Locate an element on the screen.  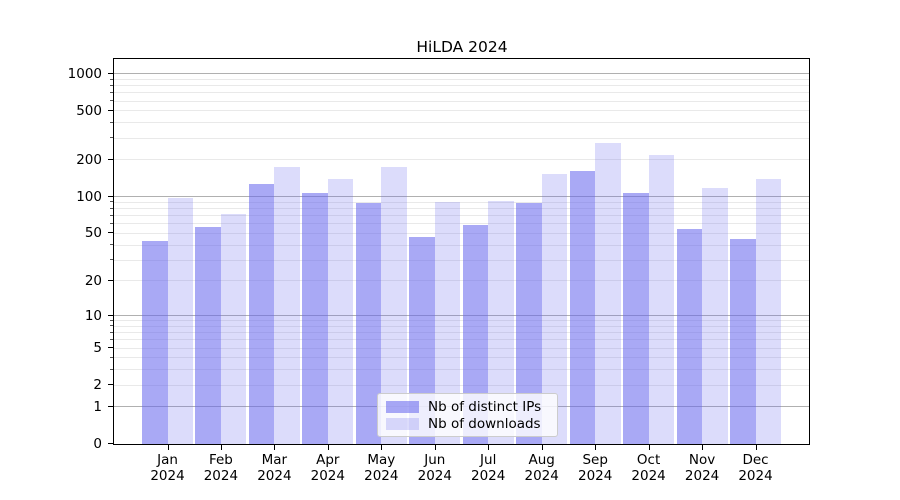
x-tick-label-jan: Jan 2024 is located at coordinates (168, 468).